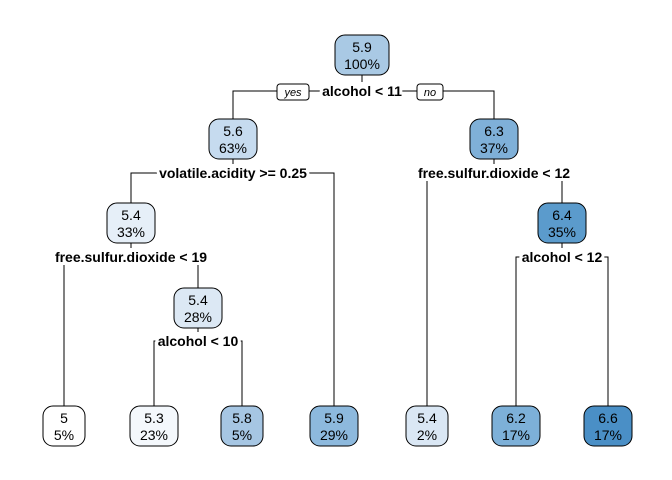 This screenshot has width=672, height=480. What do you see at coordinates (362, 64) in the screenshot?
I see `node-percent: 100%` at bounding box center [362, 64].